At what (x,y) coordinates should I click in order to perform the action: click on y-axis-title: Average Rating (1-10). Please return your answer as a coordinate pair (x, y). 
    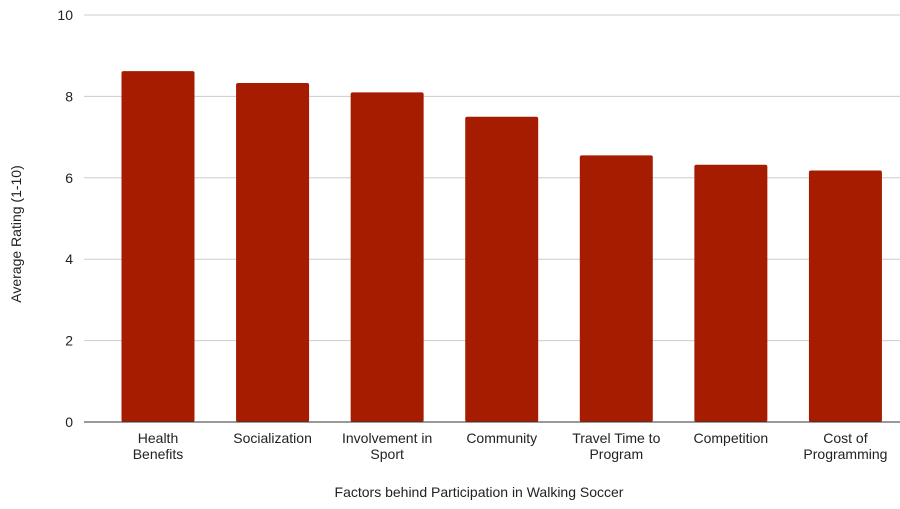
    Looking at the image, I should click on (16, 233).